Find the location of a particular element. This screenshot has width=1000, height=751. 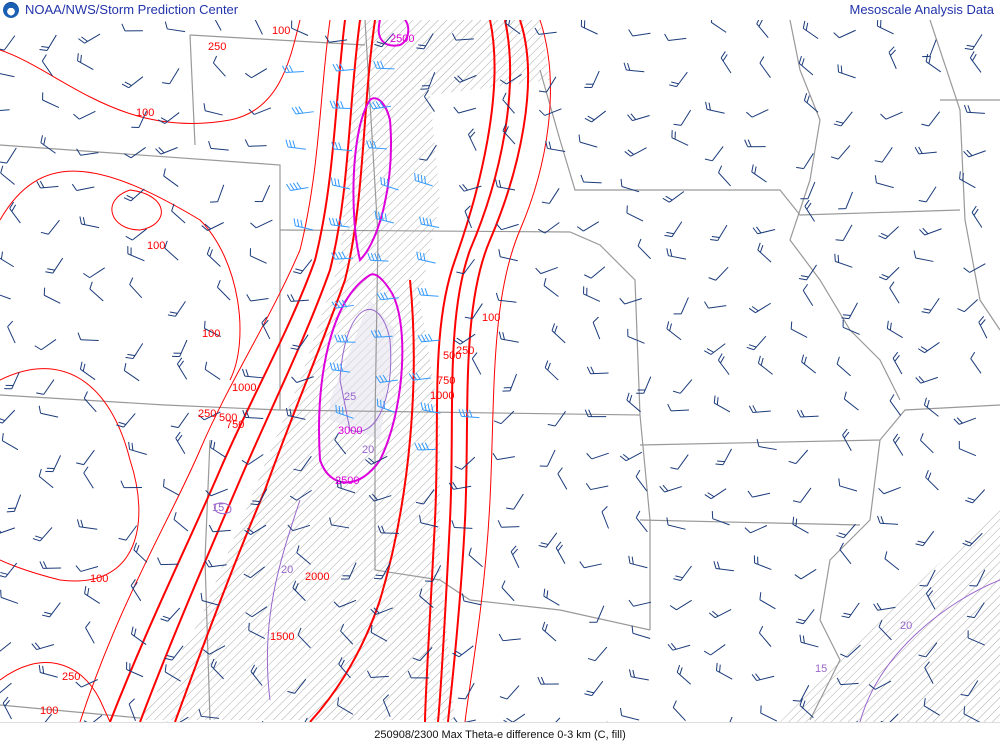

contour-label: 250 is located at coordinates (207, 414).